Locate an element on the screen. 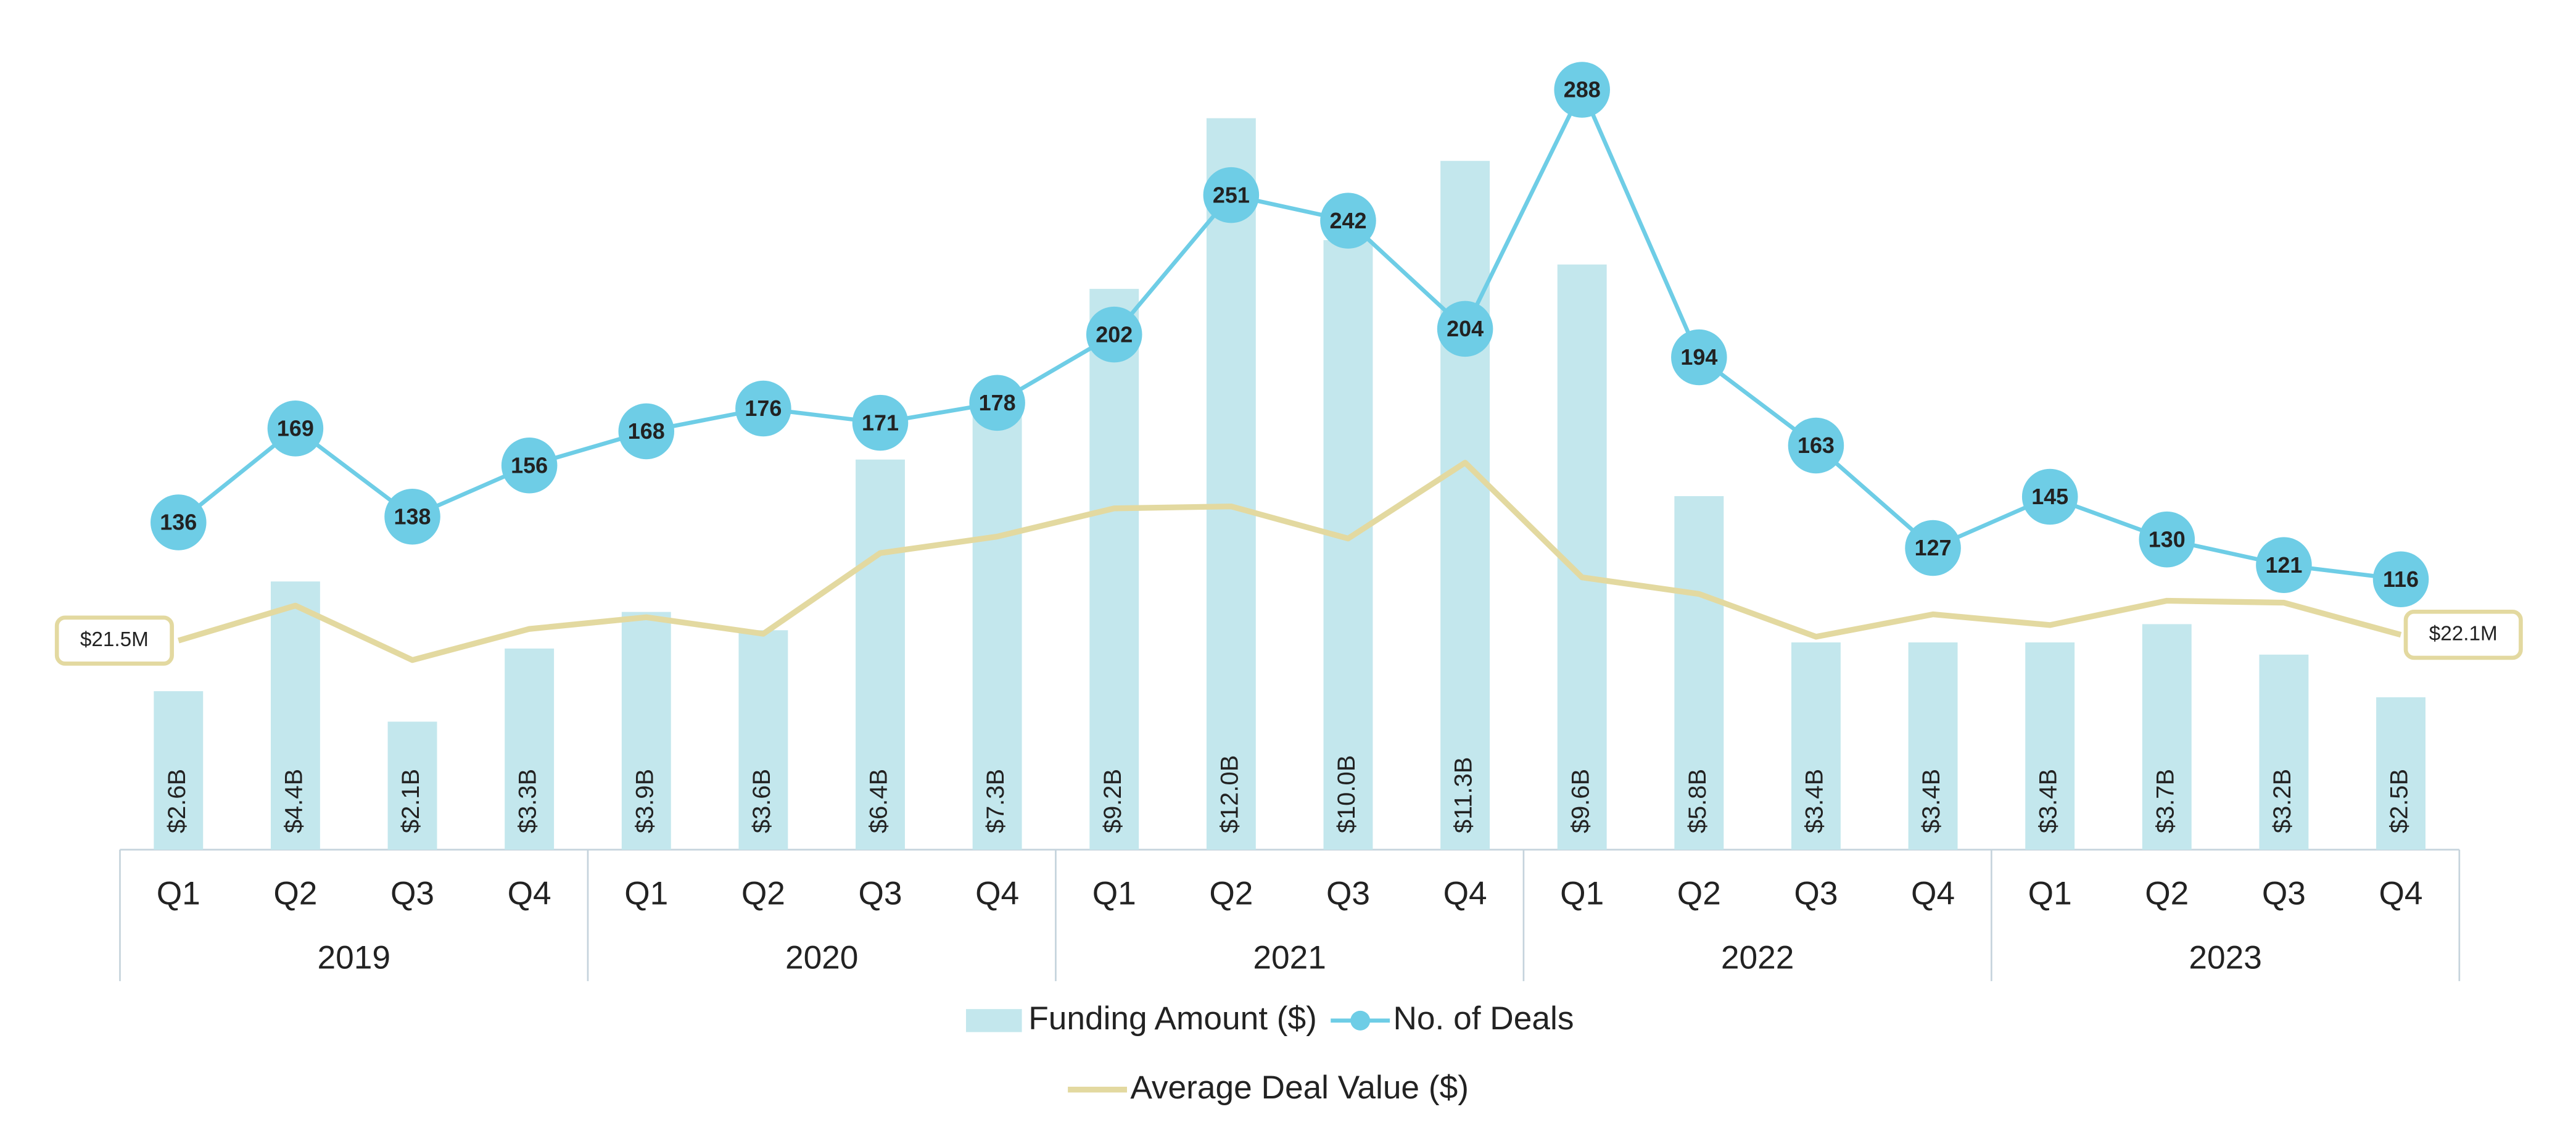 Image resolution: width=2576 pixels, height=1133 pixels. bar-label: $3.3B is located at coordinates (528, 801).